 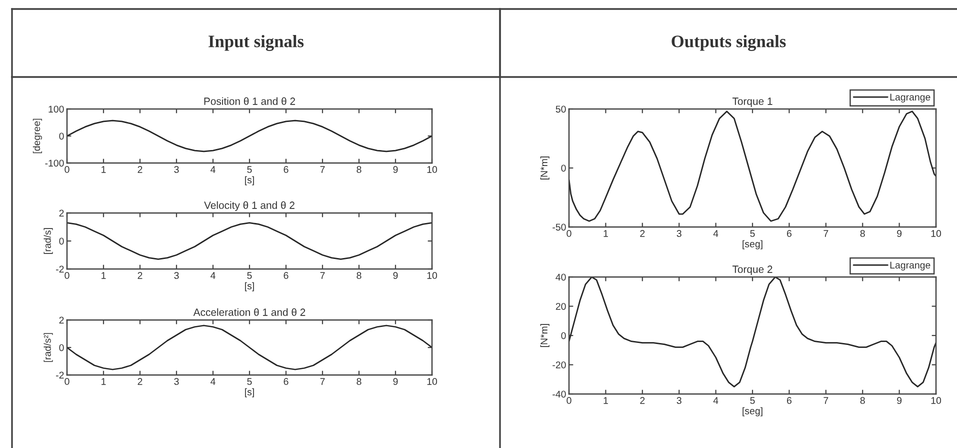 I want to click on chart-title: Velocity θ 1 and θ 2, so click(x=249, y=206).